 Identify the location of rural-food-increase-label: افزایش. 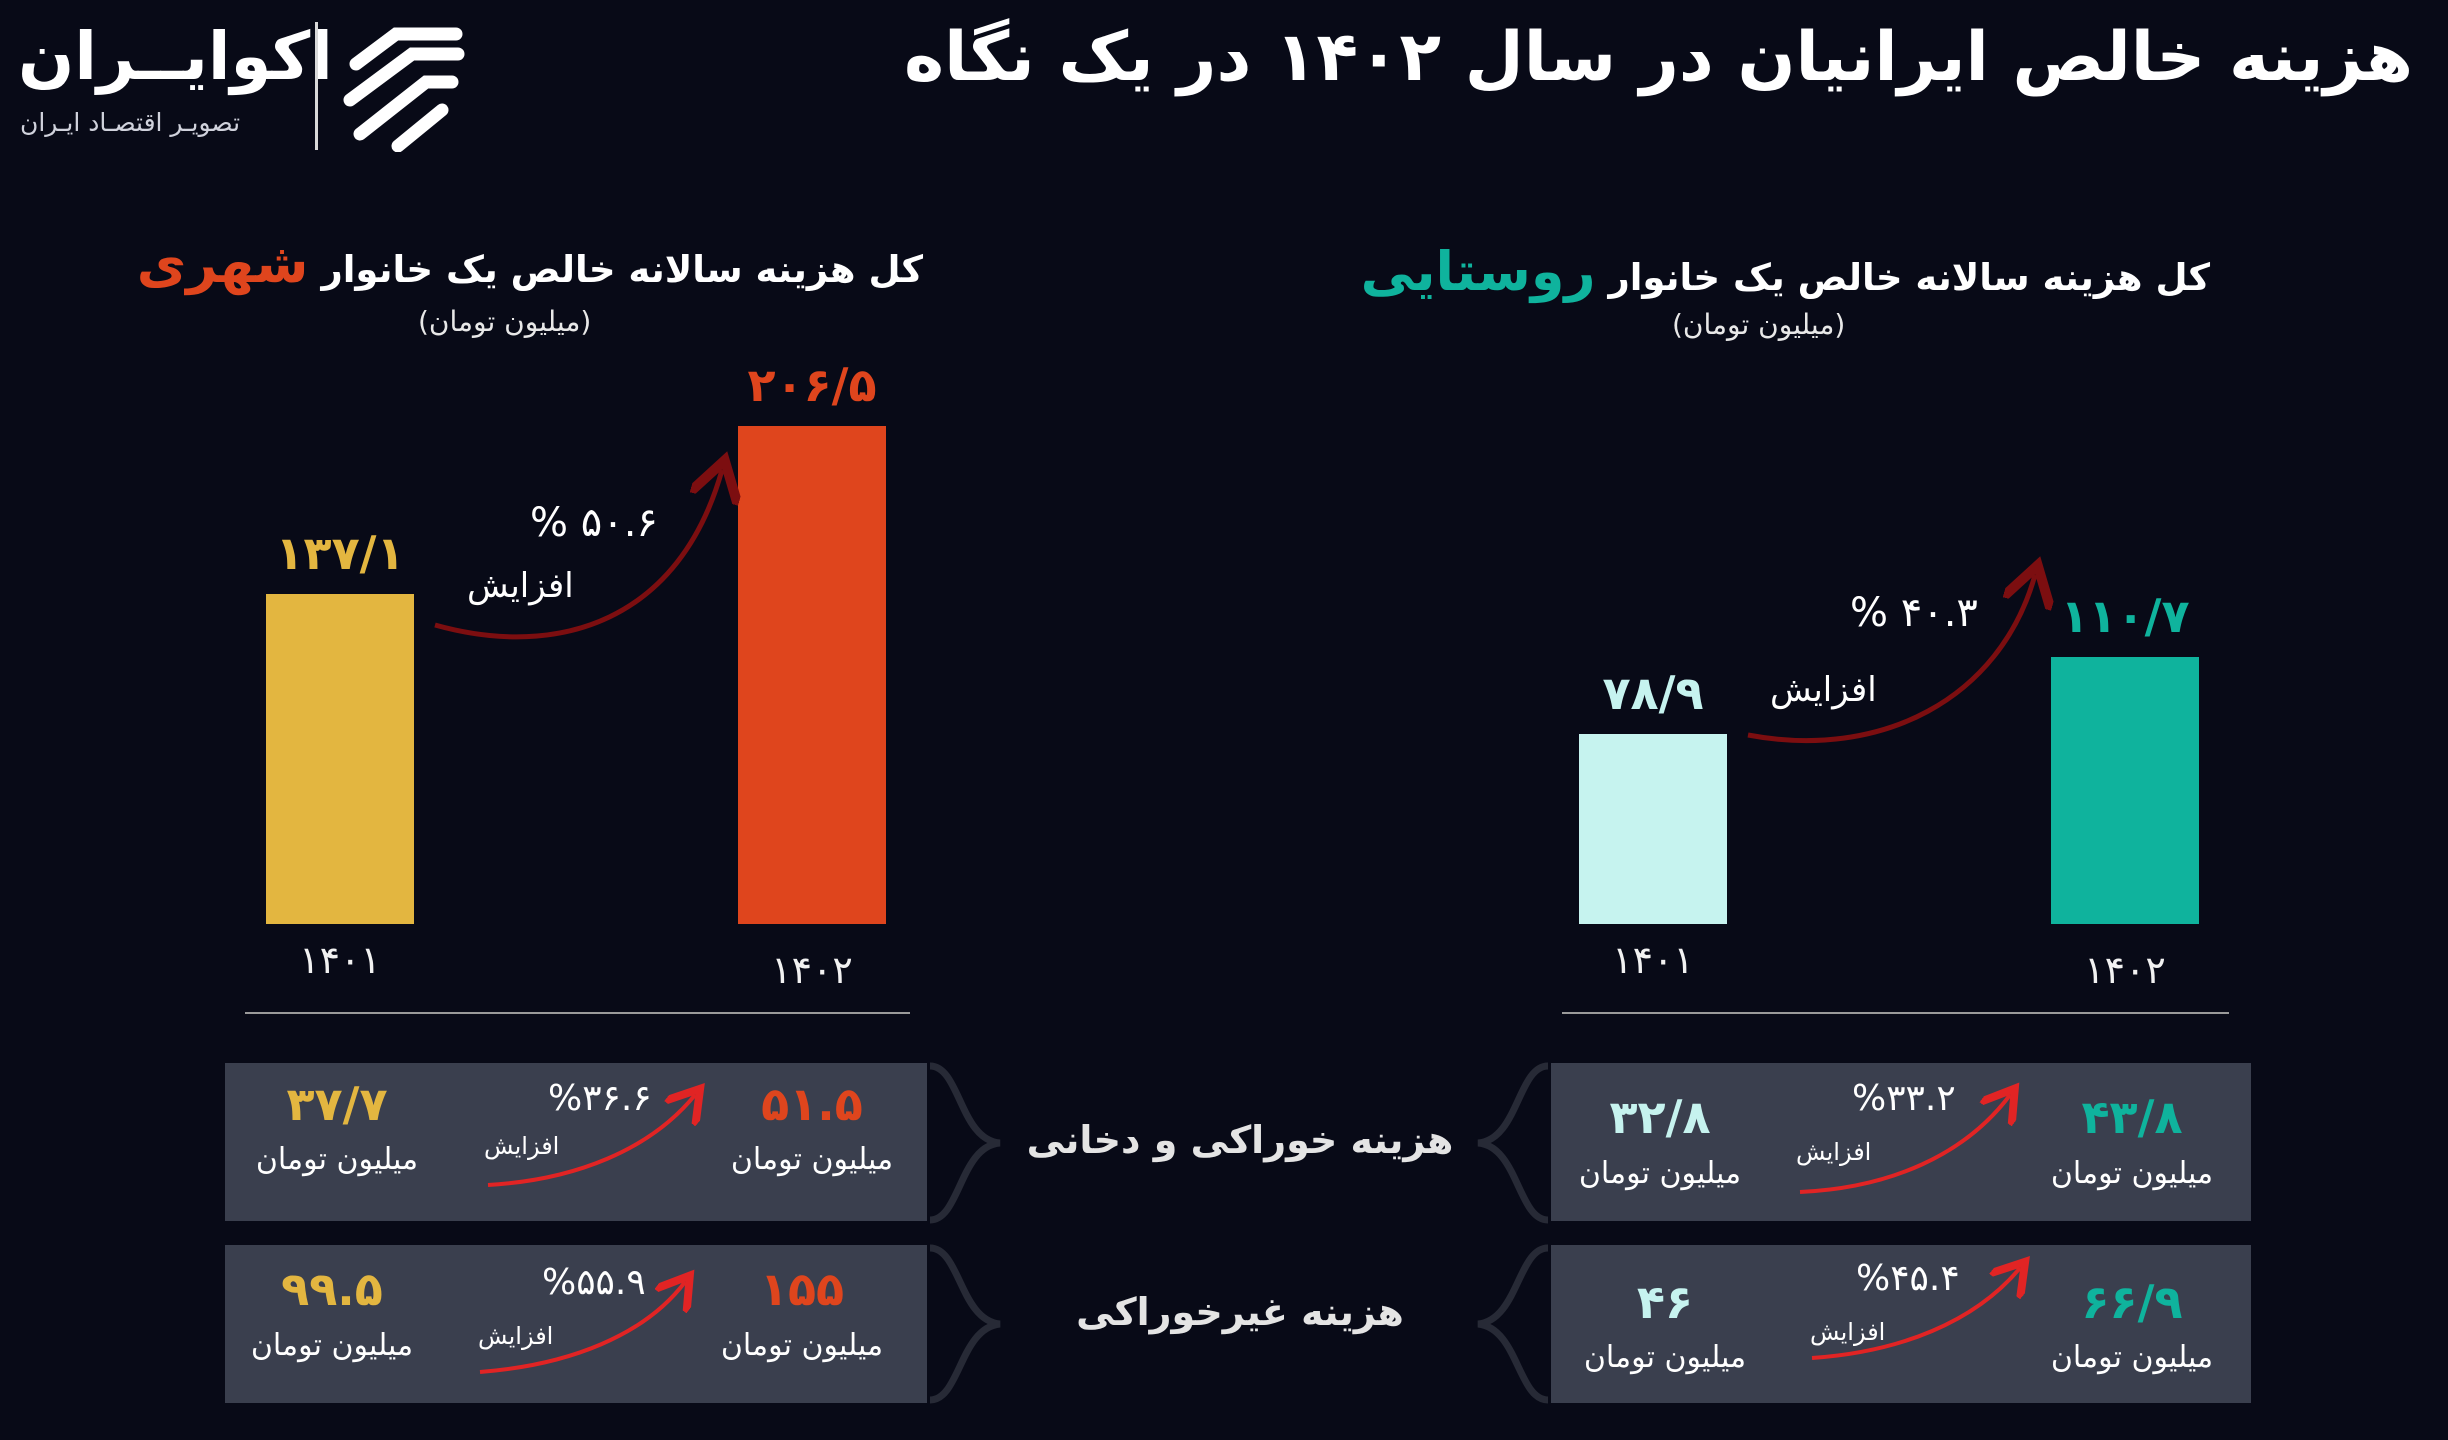
(1834, 1152).